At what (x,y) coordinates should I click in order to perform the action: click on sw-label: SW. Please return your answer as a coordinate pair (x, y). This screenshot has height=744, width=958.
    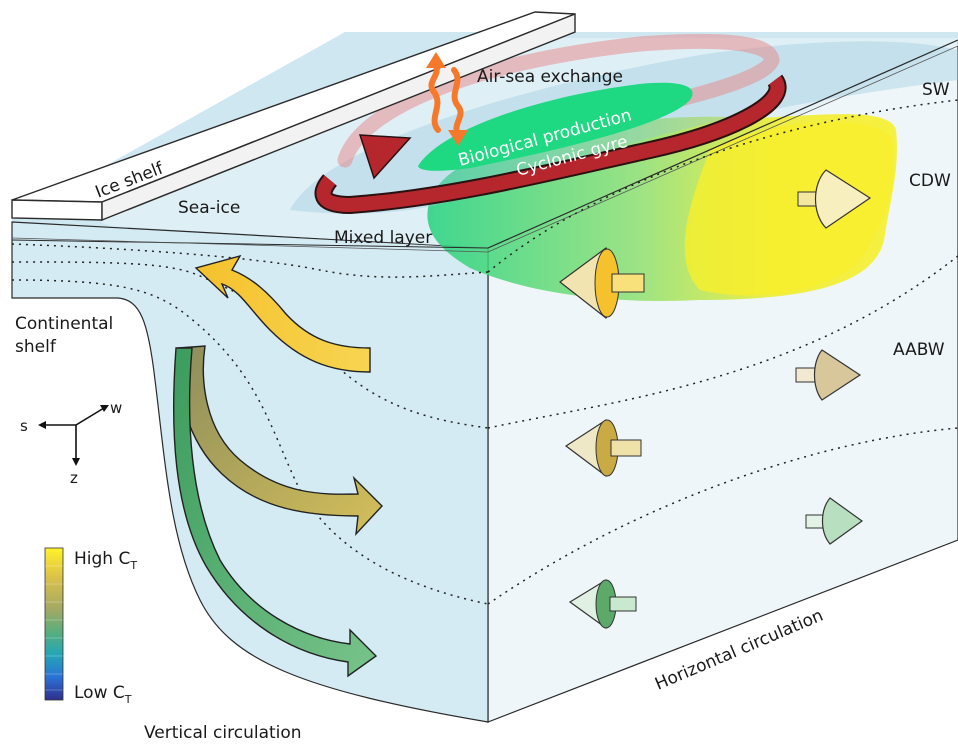
    Looking at the image, I should click on (936, 90).